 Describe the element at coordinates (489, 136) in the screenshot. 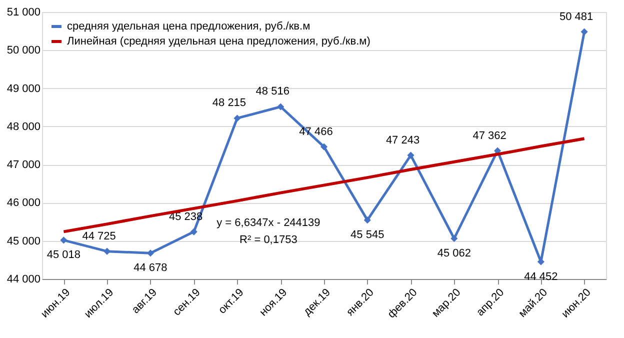

I see `data-label: 47 362` at that location.